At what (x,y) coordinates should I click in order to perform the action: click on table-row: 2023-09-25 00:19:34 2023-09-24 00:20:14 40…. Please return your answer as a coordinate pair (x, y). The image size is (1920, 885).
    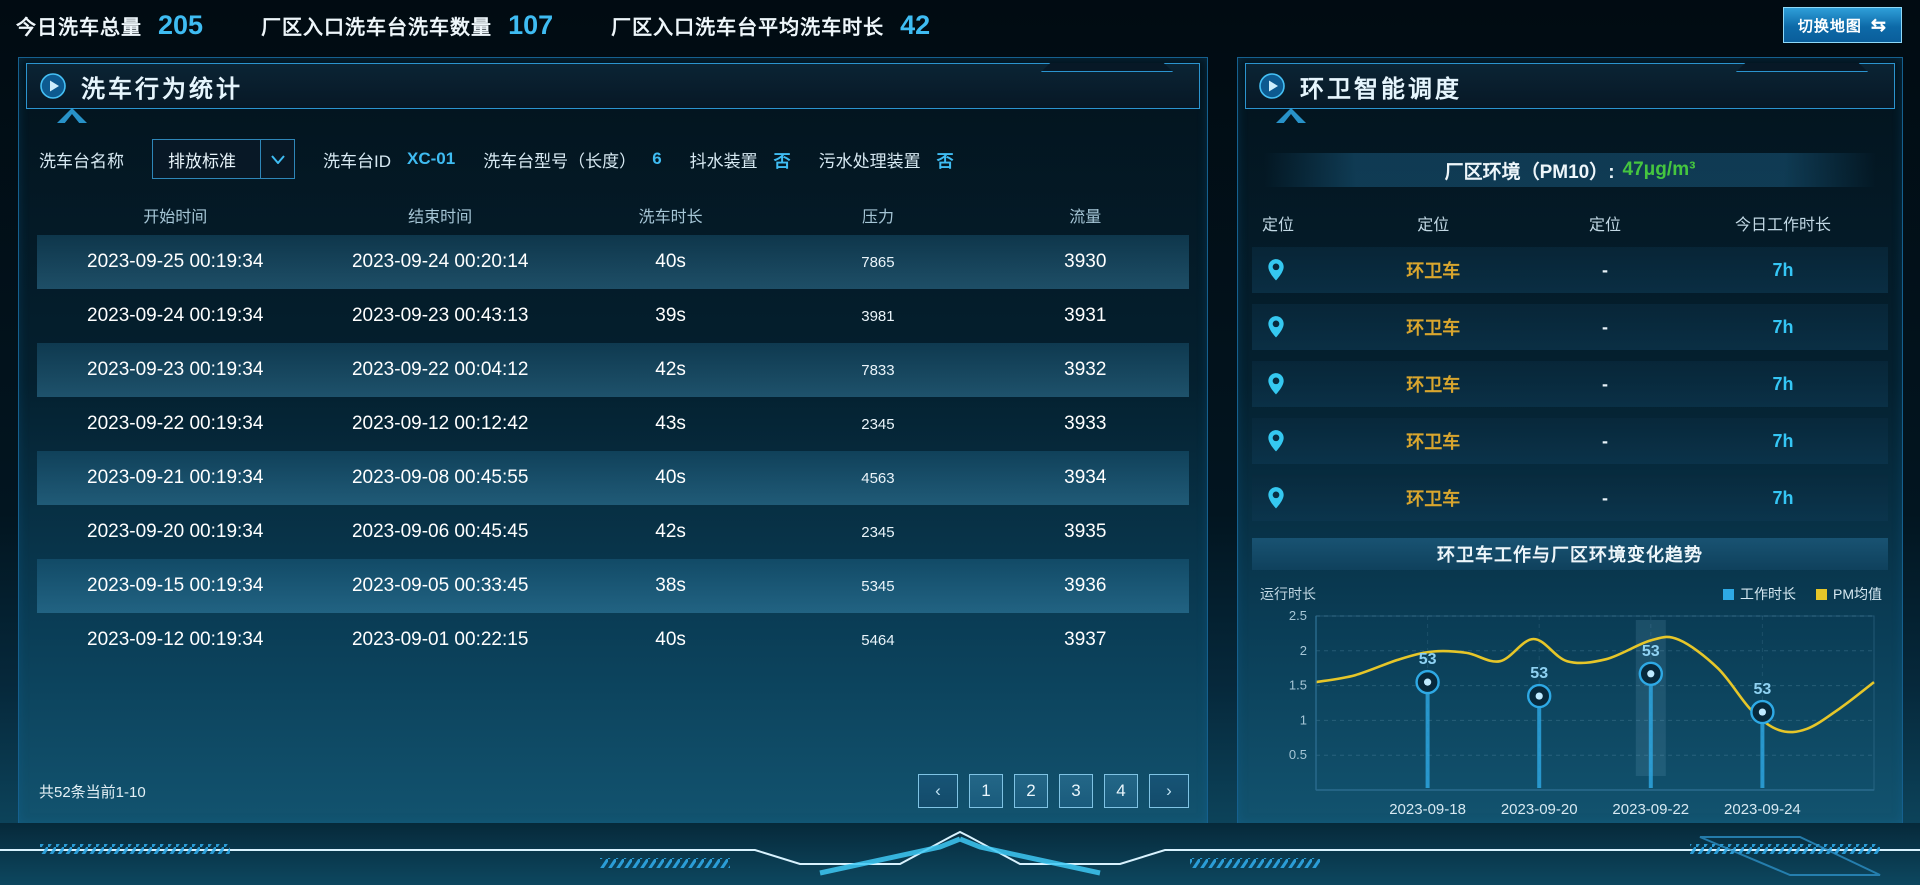
    Looking at the image, I should click on (613, 262).